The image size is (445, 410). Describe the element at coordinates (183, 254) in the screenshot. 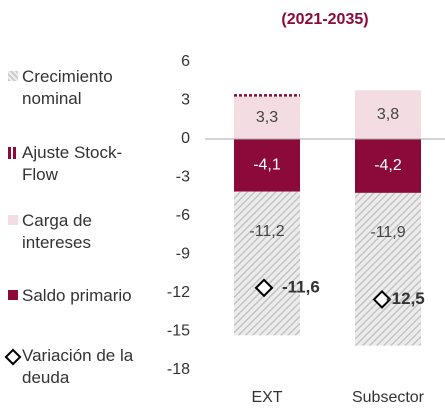

I see `y-tick-label: -9` at that location.